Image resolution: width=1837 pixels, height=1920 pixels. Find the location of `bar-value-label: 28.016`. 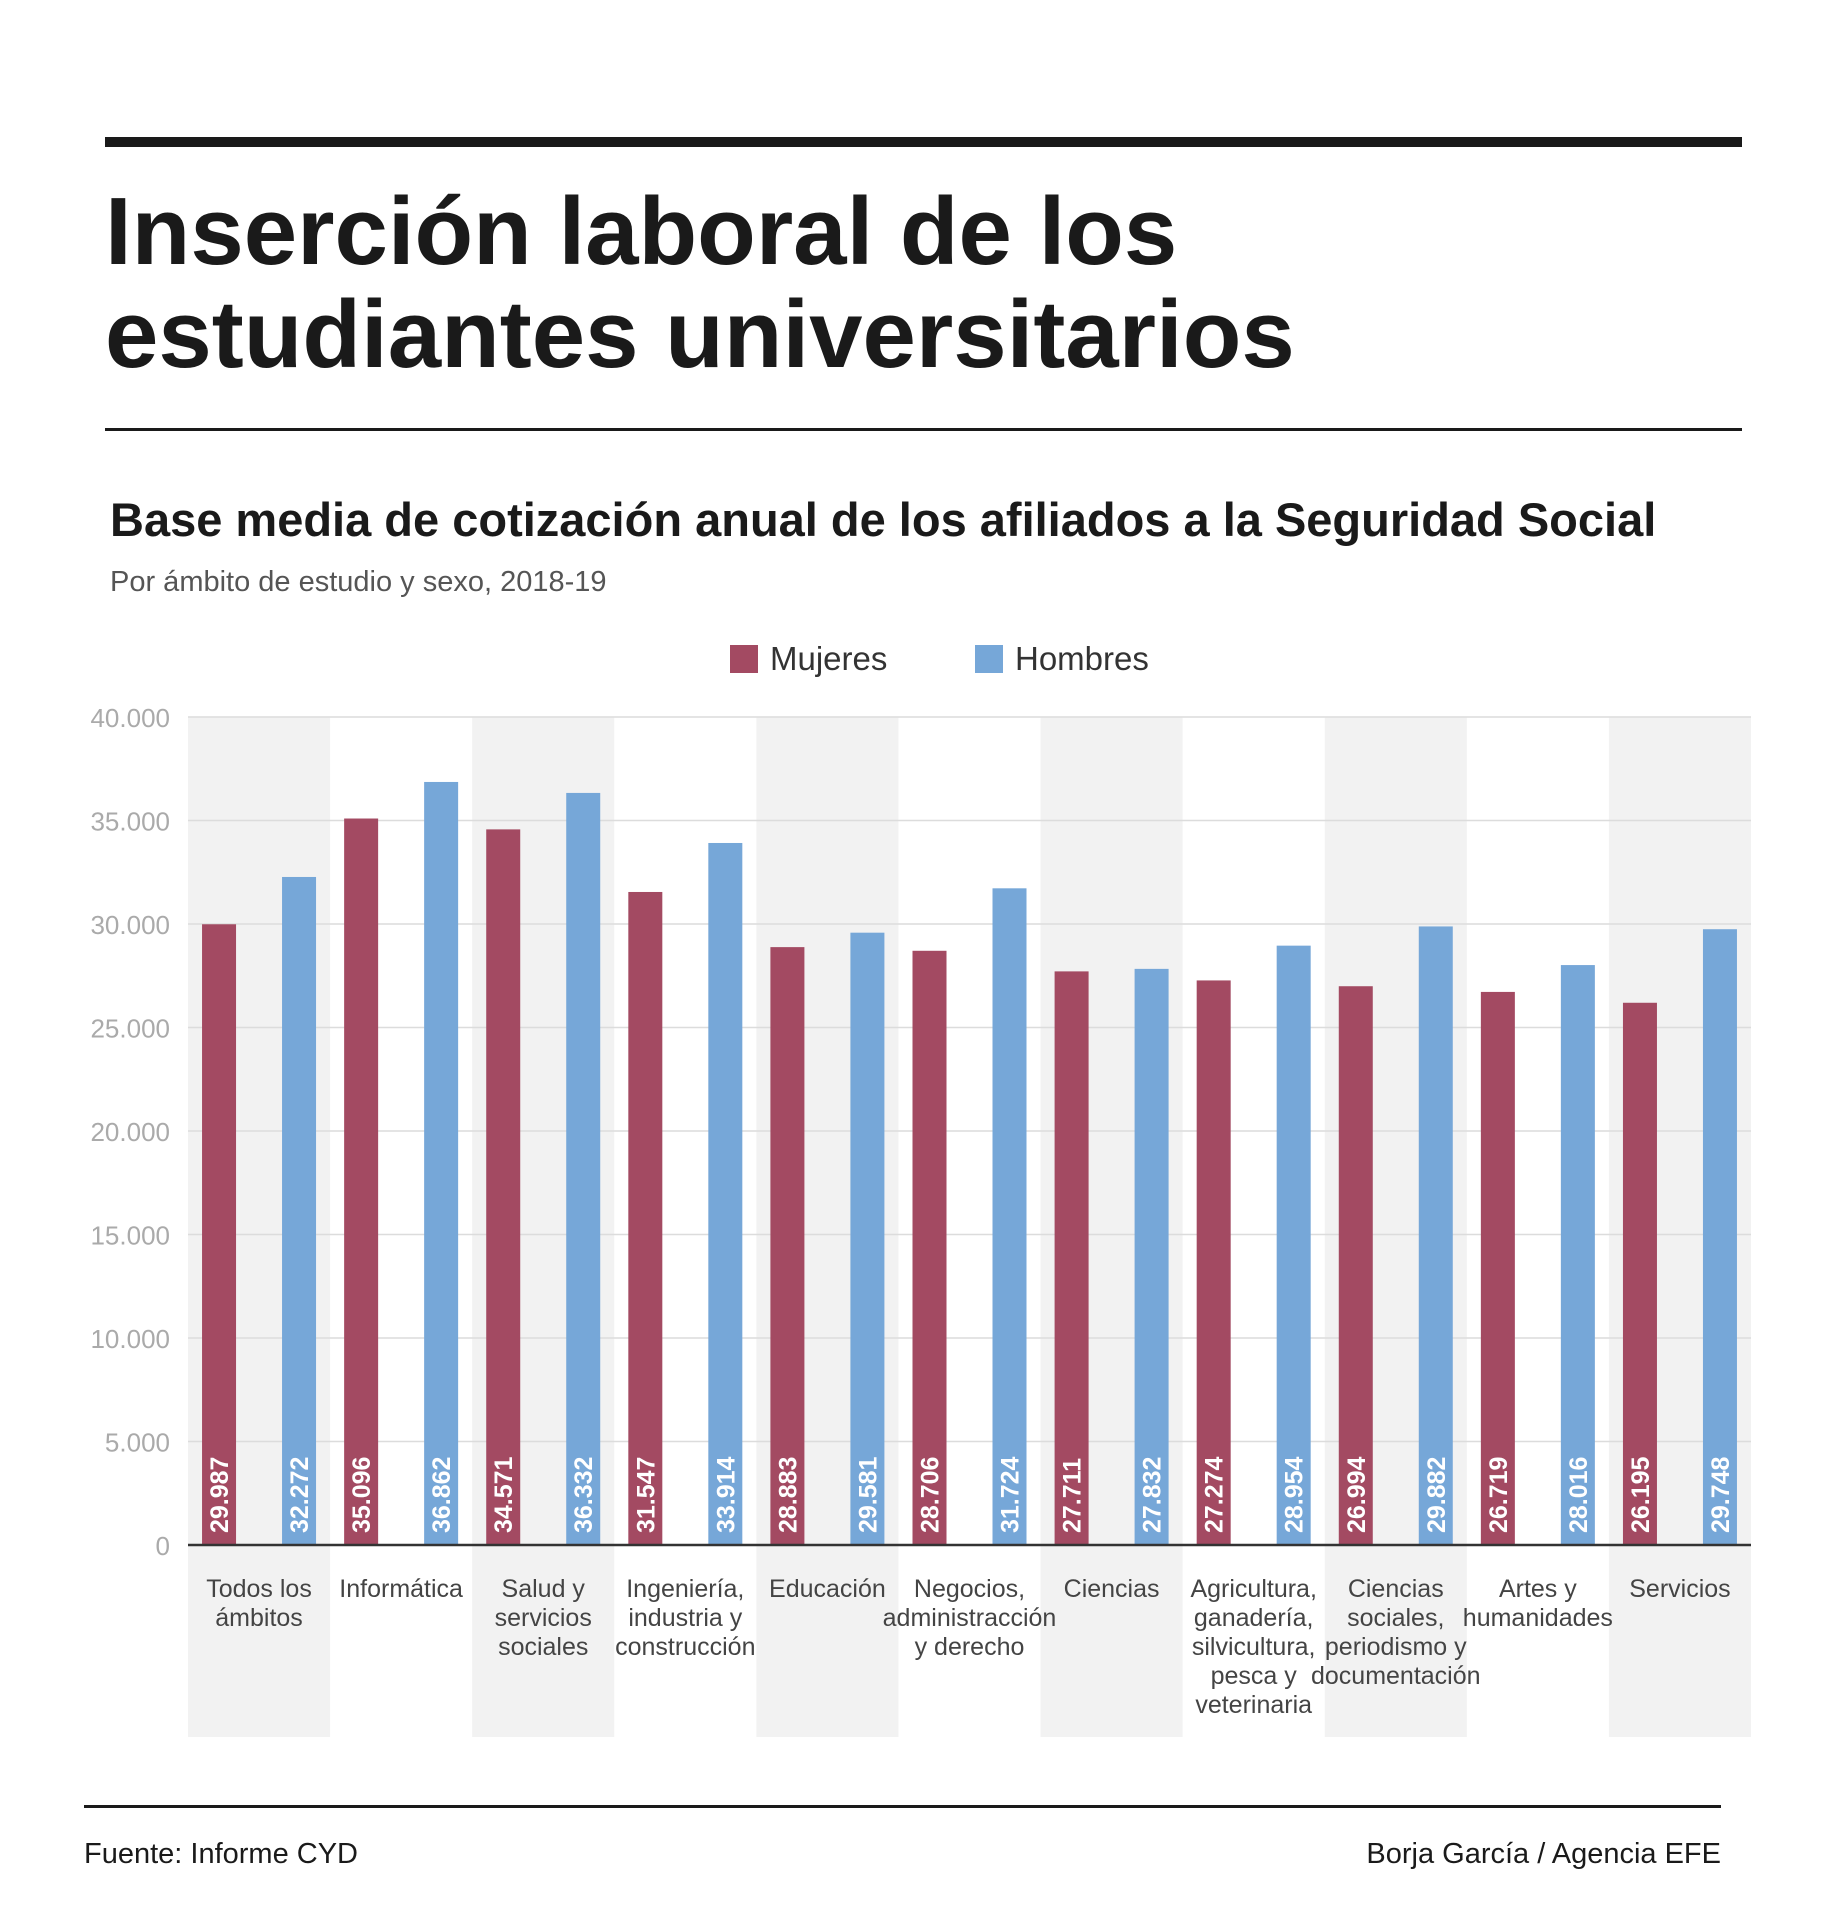

bar-value-label: 28.016 is located at coordinates (1579, 1495).